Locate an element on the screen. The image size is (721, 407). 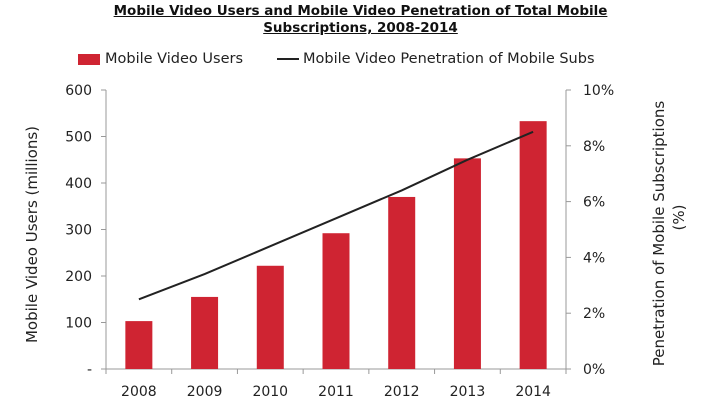
x-tick-label: 2011 is located at coordinates (336, 392).